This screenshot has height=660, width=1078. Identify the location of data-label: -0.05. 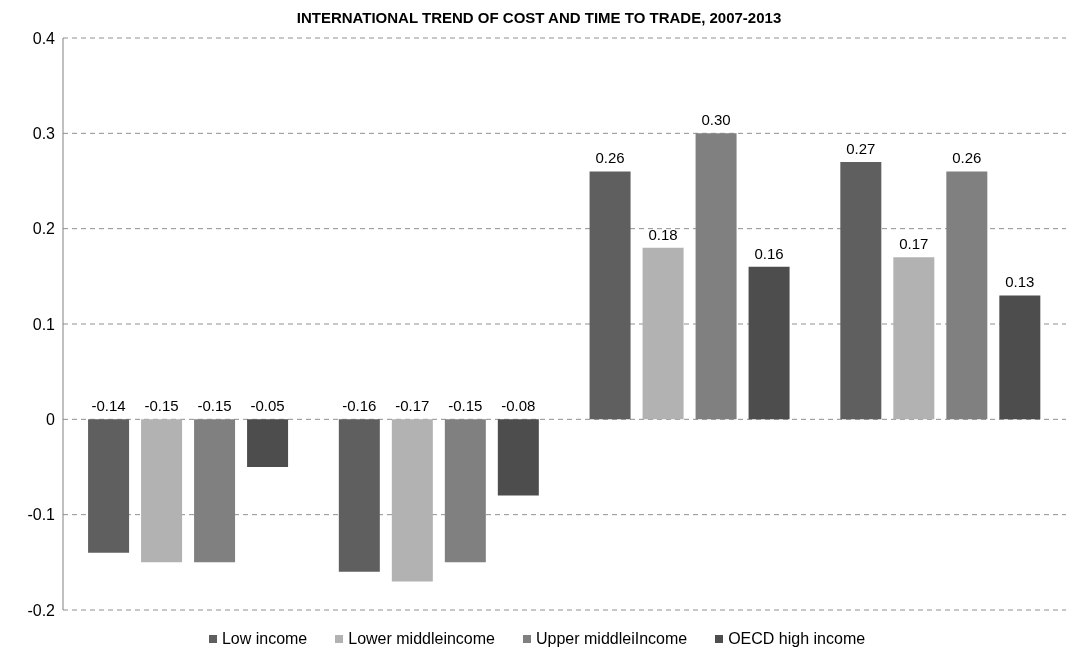
(267, 406).